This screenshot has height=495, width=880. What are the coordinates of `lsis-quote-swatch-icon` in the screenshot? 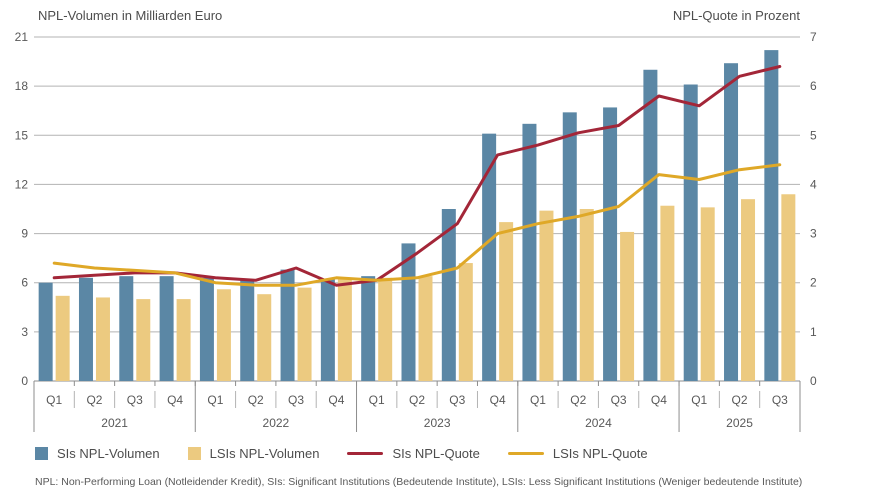 It's located at (525, 453).